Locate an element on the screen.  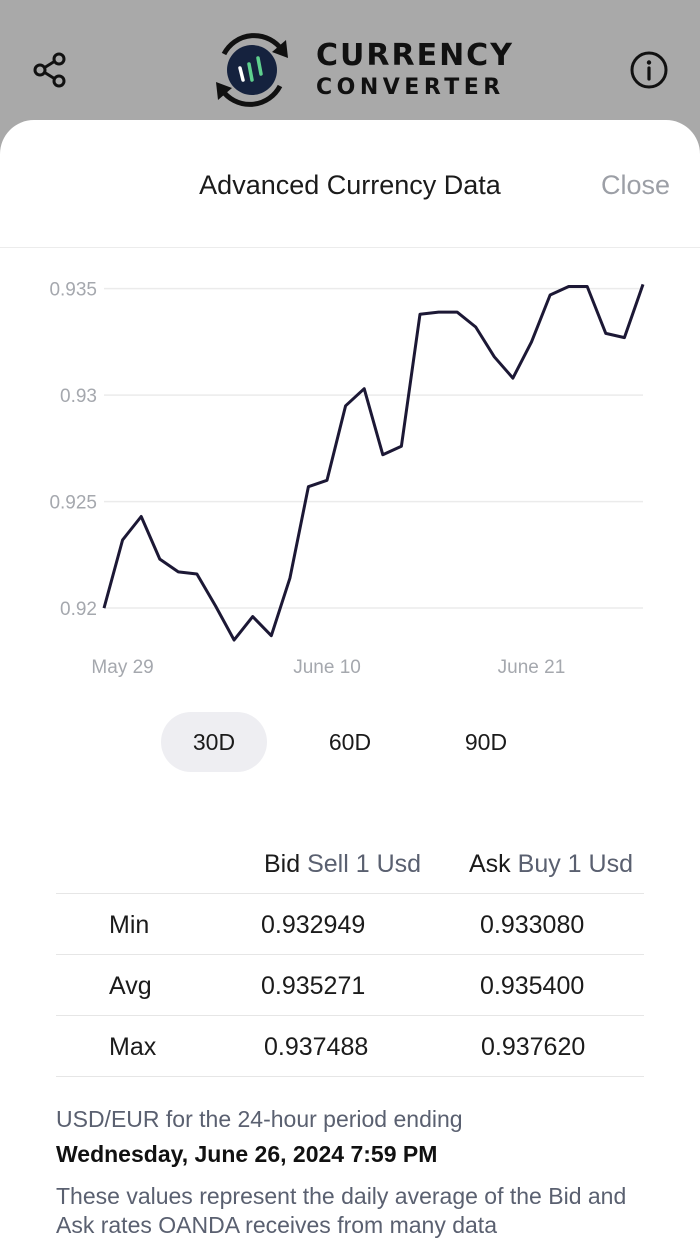
ask-label: Ask is located at coordinates (490, 864).